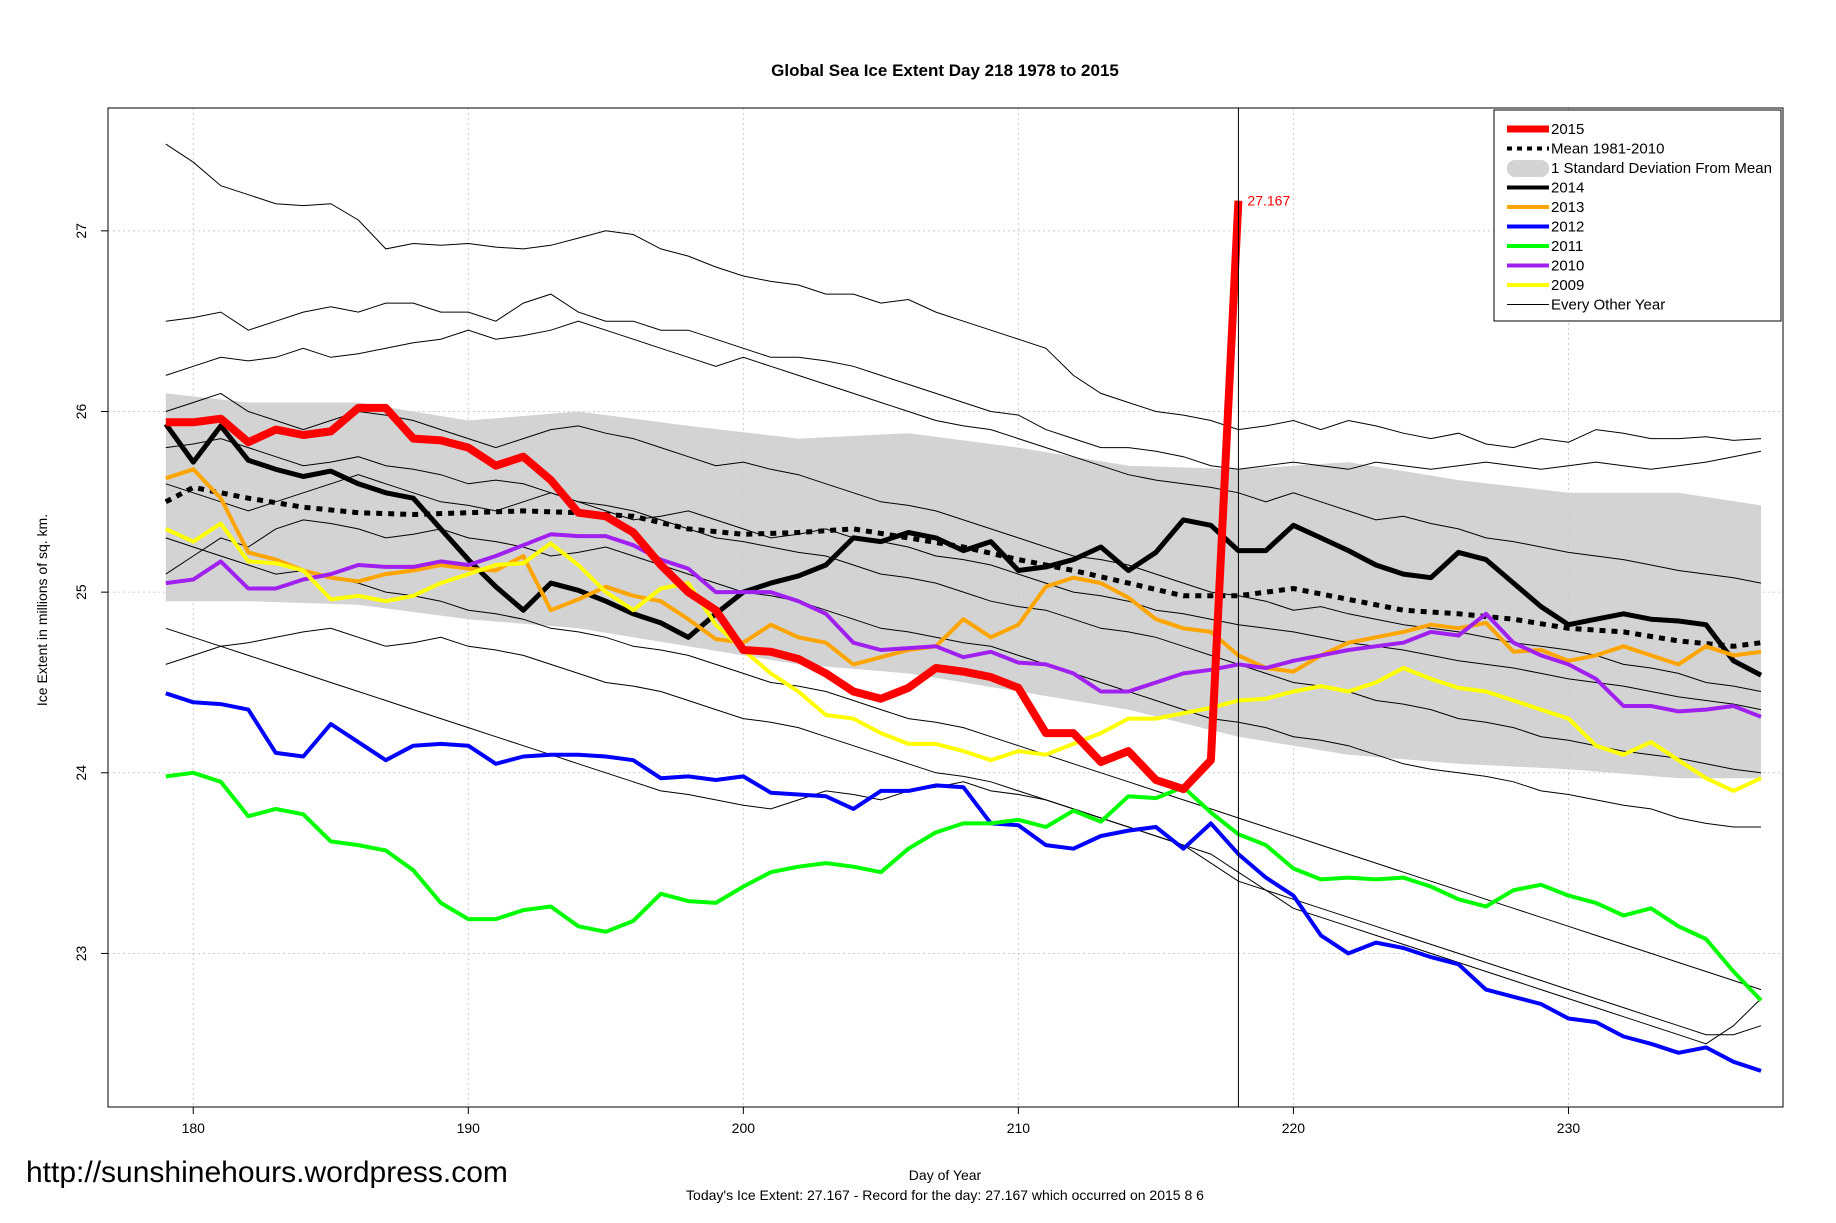  What do you see at coordinates (1567, 246) in the screenshot?
I see `legend-label: 2011` at bounding box center [1567, 246].